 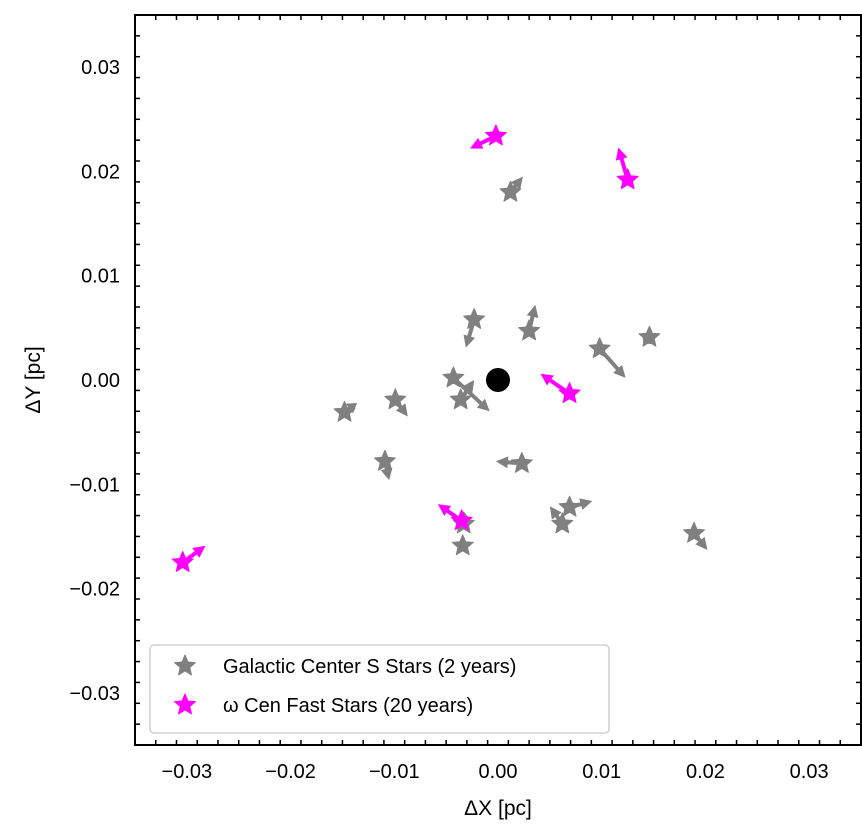 I want to click on legend-box, so click(x=379, y=689).